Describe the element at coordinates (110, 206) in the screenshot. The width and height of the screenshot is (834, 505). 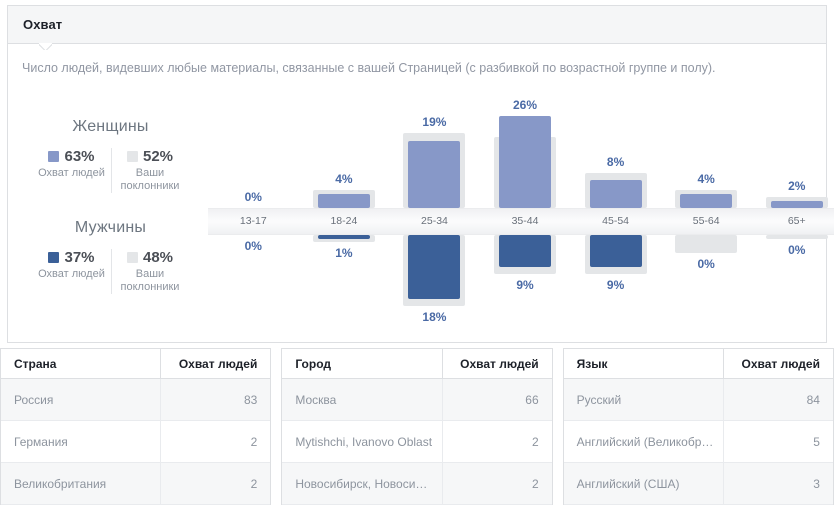
I see `gender-legend: Женщины 63% Охват людей 52%` at that location.